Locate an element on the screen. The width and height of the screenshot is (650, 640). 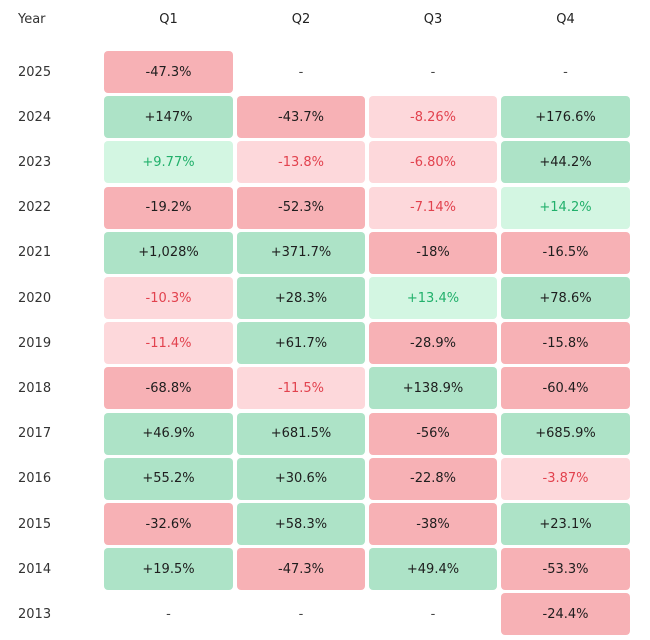
year-header: Year is located at coordinates (32, 19).